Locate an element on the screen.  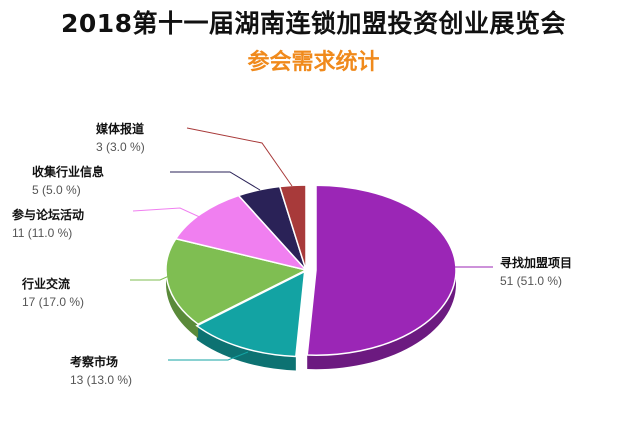
chart-title: 2018第十一届湖南连锁加盟投资创业展览会 is located at coordinates (313, 23).